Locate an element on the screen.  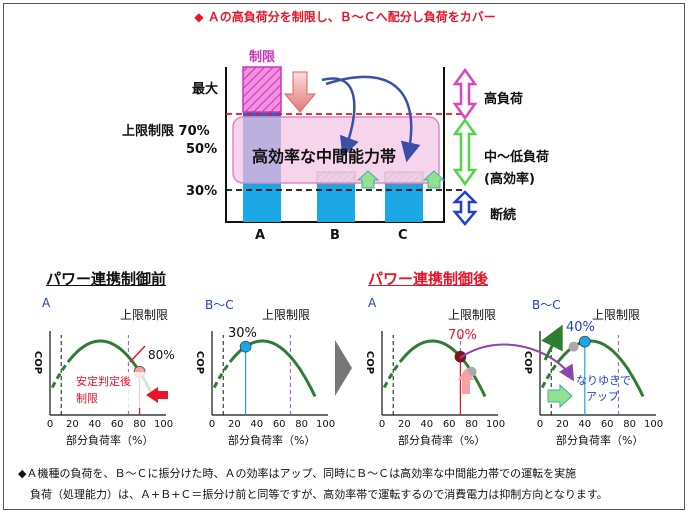
after-bc-up-arrow is located at coordinates (560, 396).